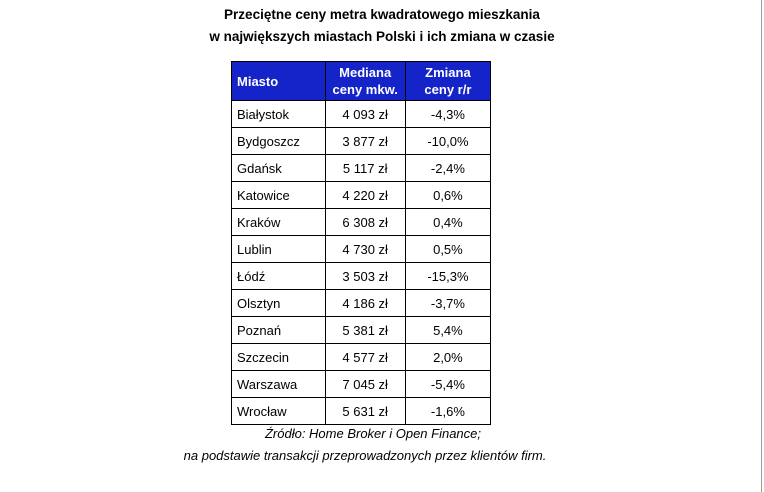 The image size is (764, 492). What do you see at coordinates (365, 141) in the screenshot?
I see `price-cell: 3 877 zł` at bounding box center [365, 141].